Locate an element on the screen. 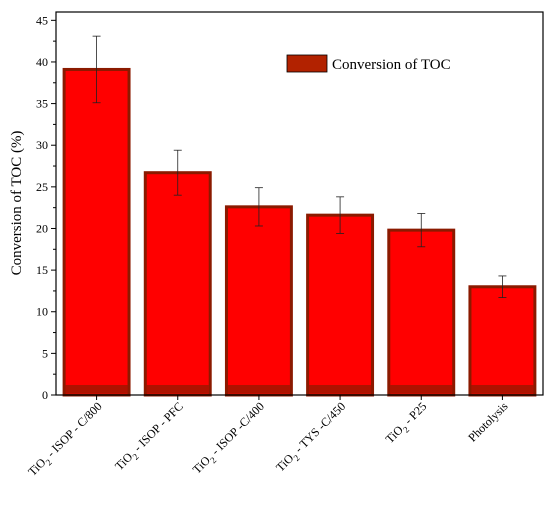 Image resolution: width=550 pixels, height=505 pixels. y-tick-label: 15 is located at coordinates (42, 270).